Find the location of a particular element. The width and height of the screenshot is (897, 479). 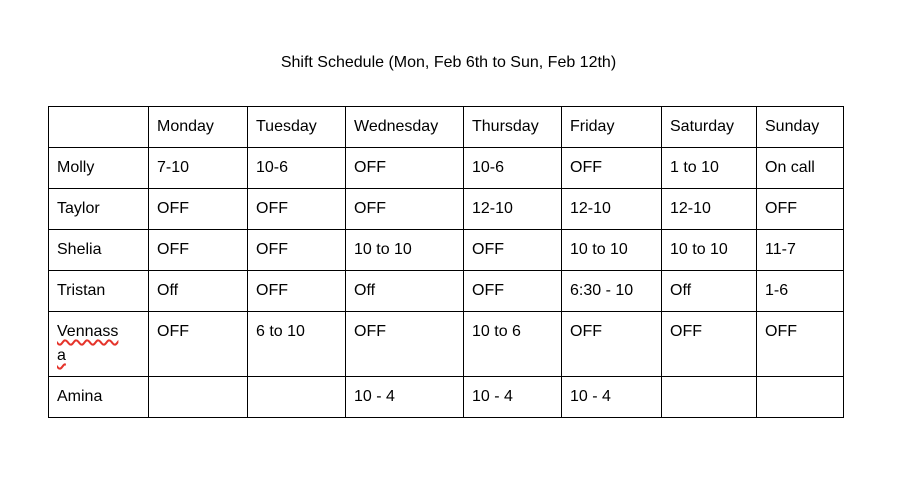

employee-name: Shelia is located at coordinates (79, 249).